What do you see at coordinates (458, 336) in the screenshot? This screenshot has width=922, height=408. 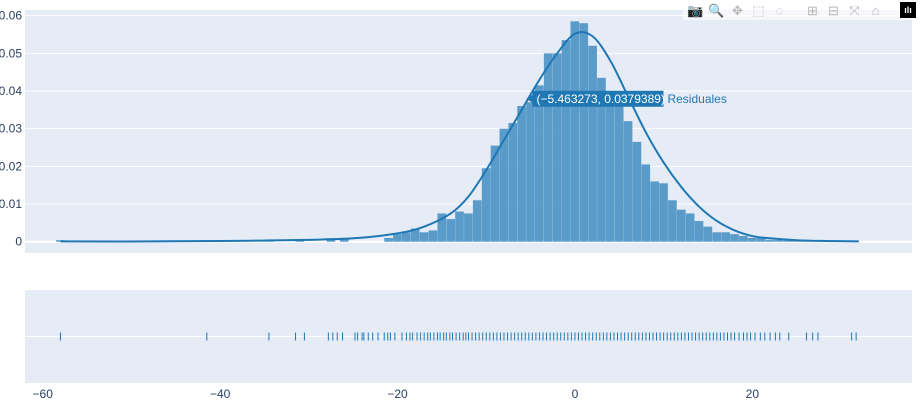 I see `rug-marks` at bounding box center [458, 336].